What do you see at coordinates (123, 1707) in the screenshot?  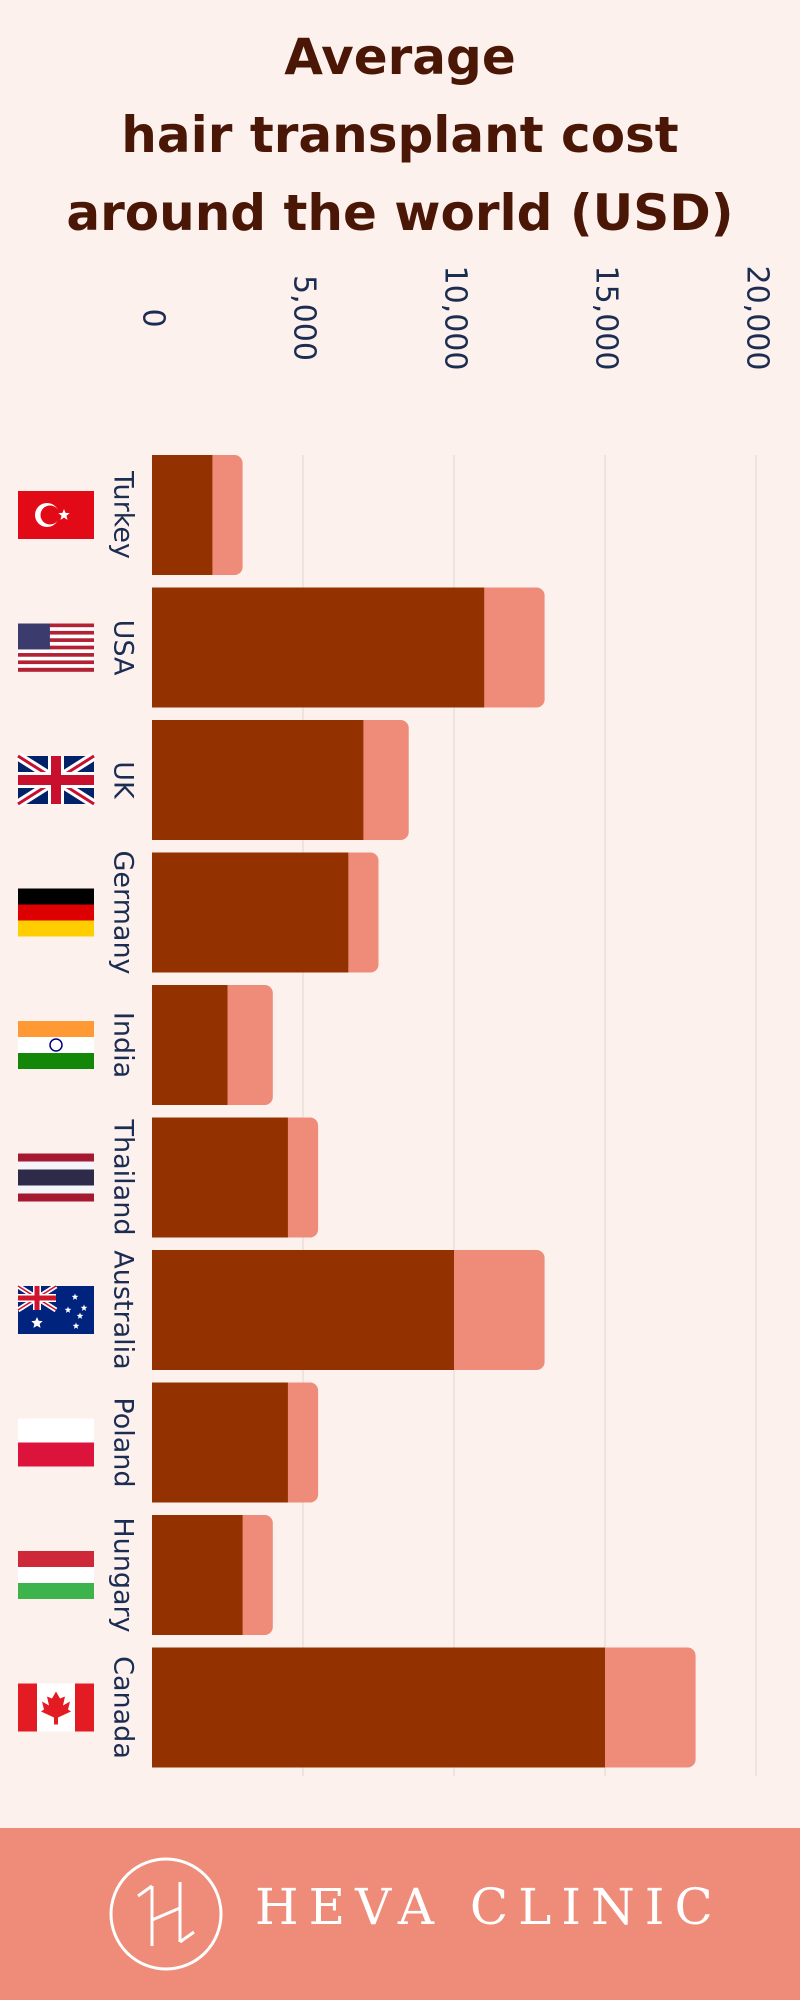 I see `category-label: Canada` at bounding box center [123, 1707].